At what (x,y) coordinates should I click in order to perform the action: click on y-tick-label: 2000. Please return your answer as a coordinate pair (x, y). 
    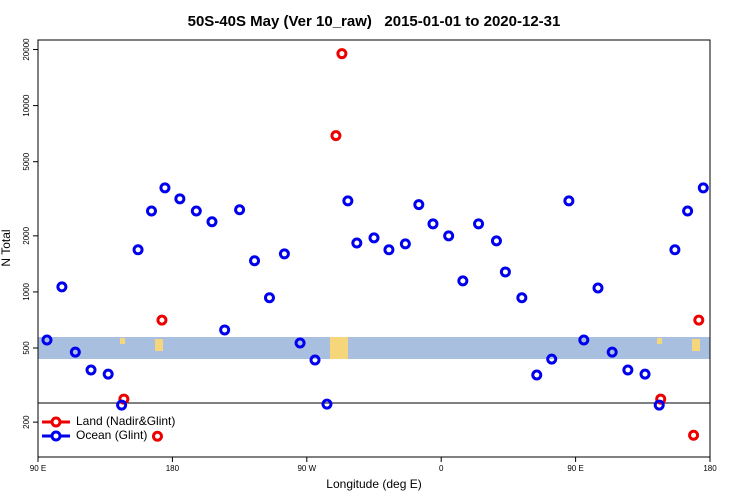
    Looking at the image, I should click on (26, 235).